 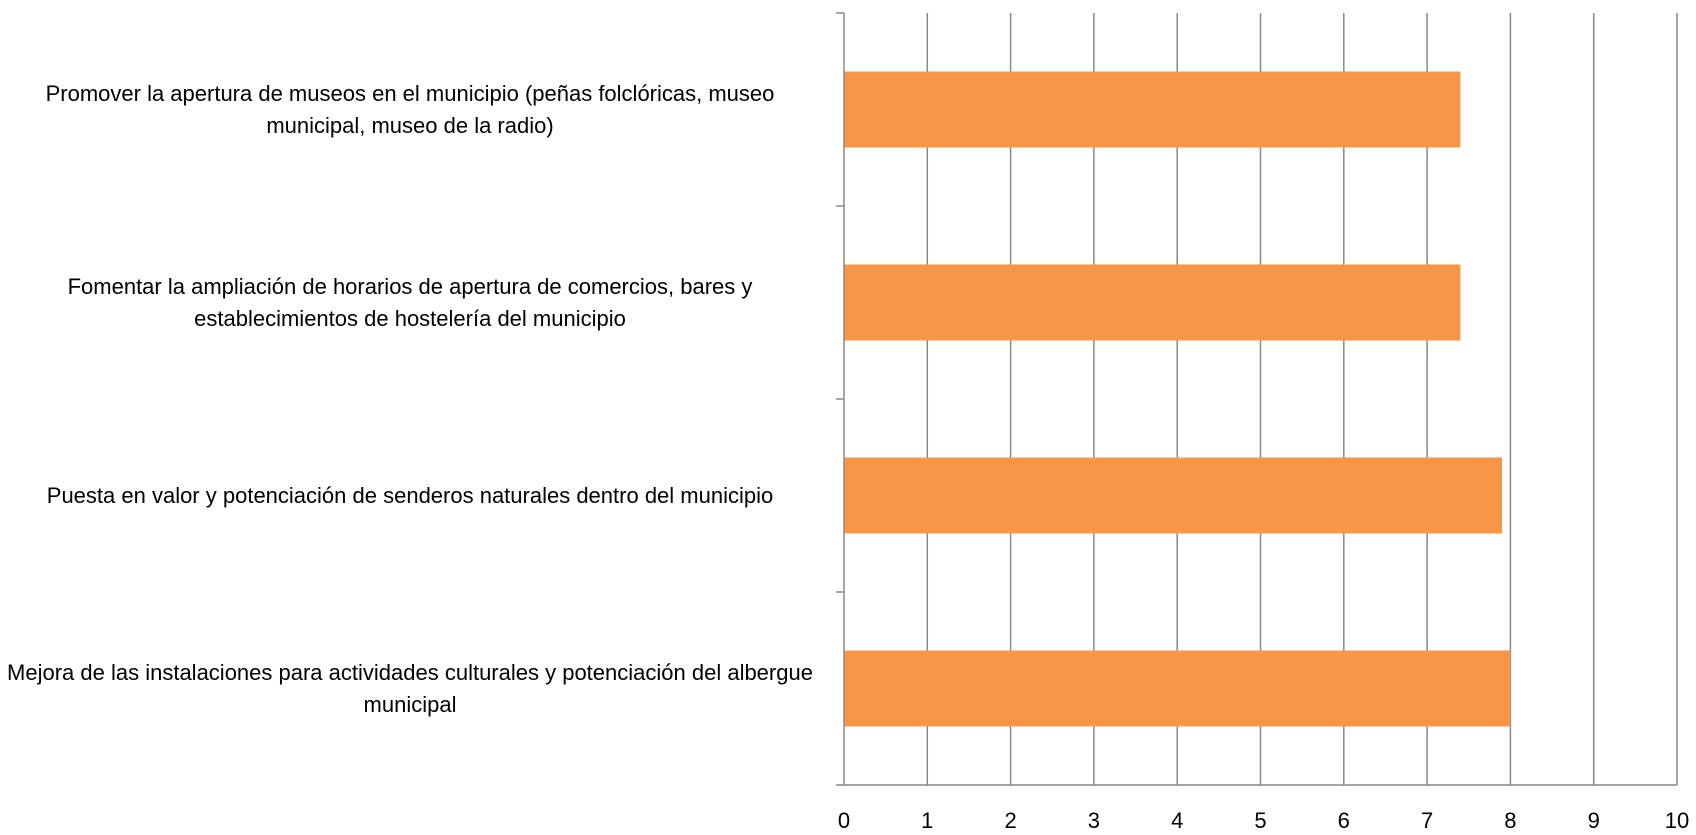 What do you see at coordinates (1010, 820) in the screenshot?
I see `x-tick-label: 2` at bounding box center [1010, 820].